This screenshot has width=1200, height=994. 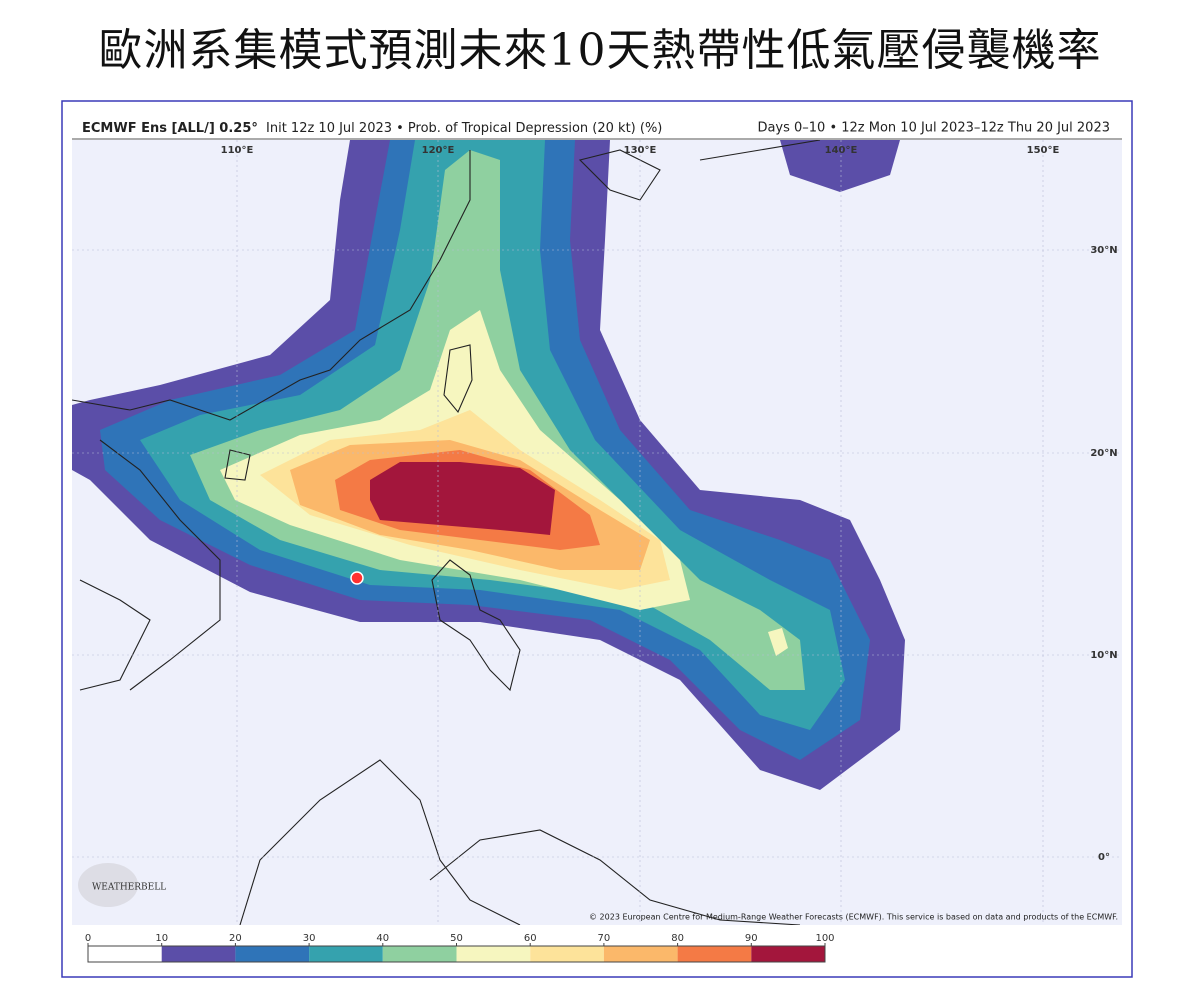 What do you see at coordinates (161, 938) in the screenshot?
I see `colorbar-tick-label: 10` at bounding box center [161, 938].